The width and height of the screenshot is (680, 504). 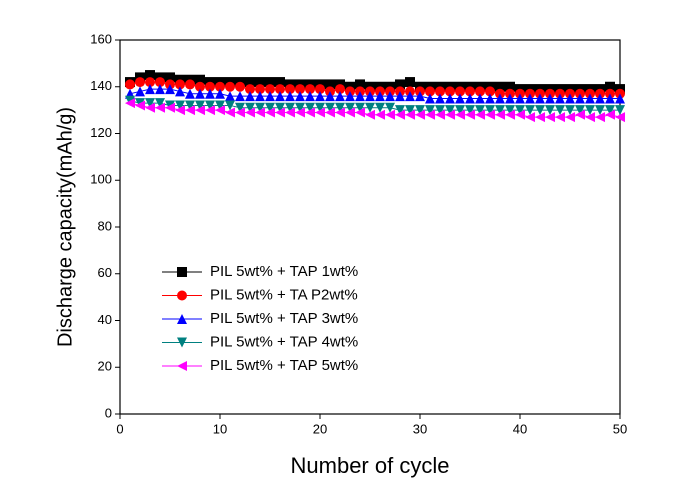 I want to click on y-tick-label: 40, so click(x=105, y=319).